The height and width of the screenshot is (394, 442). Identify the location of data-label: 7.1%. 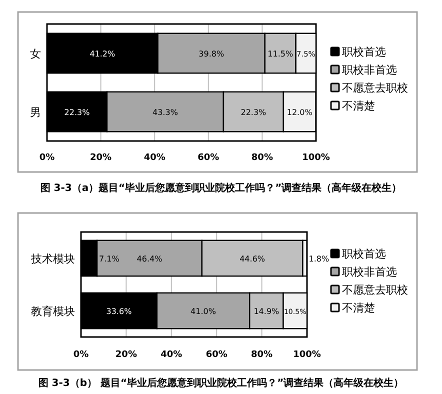
(109, 259).